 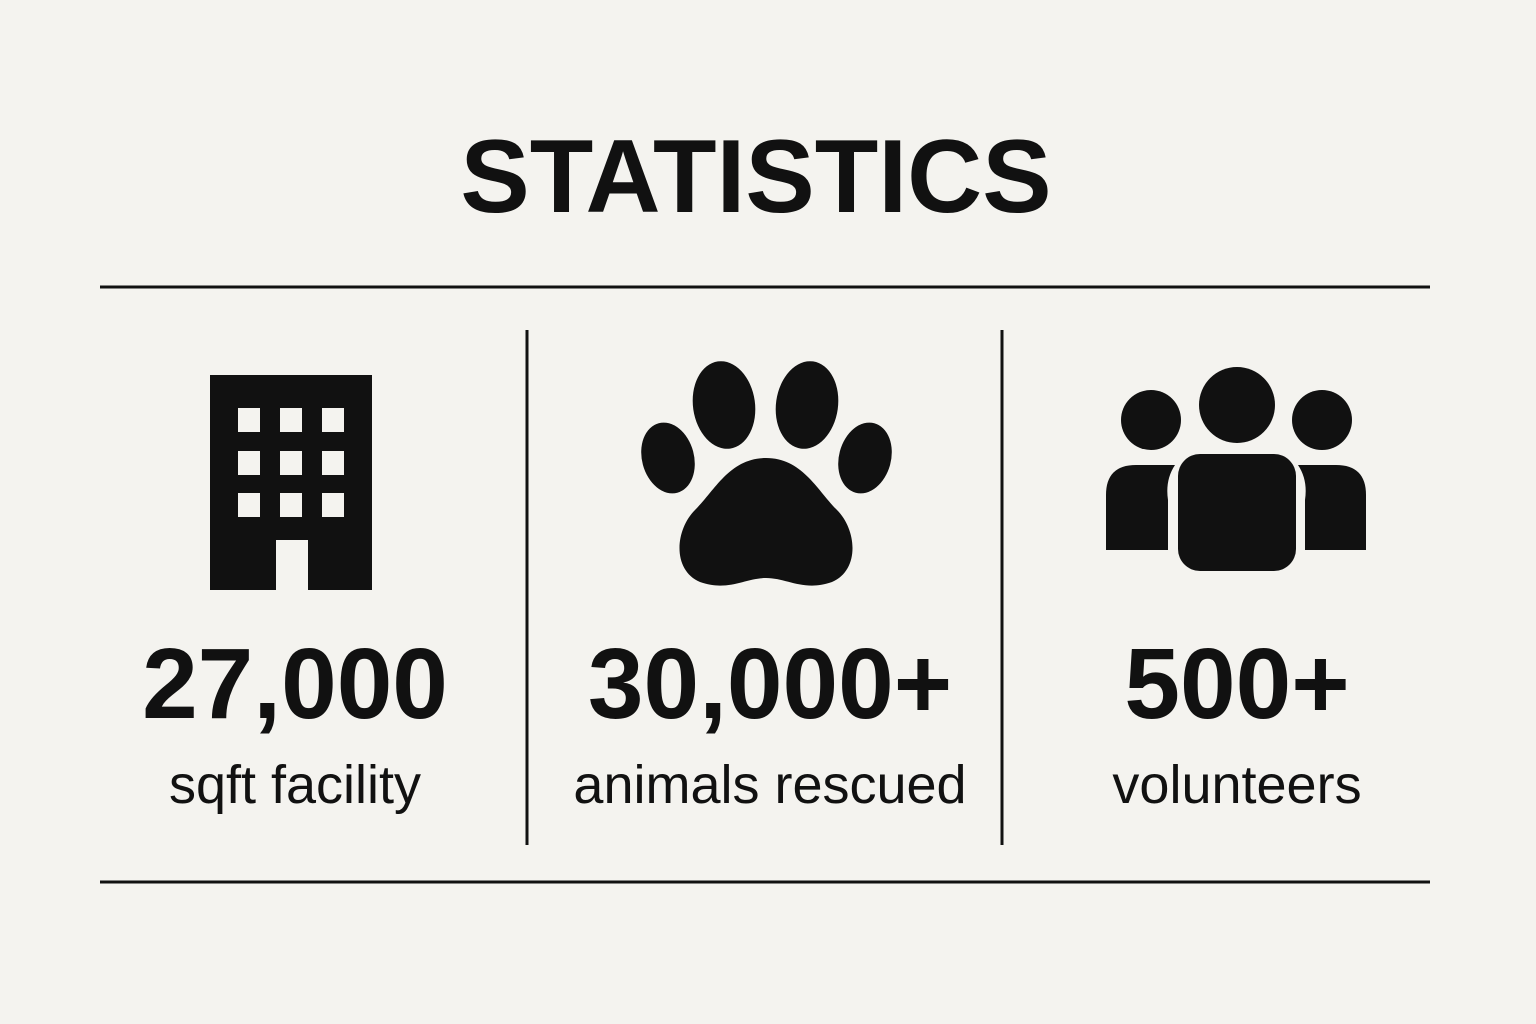 What do you see at coordinates (291, 483) in the screenshot?
I see `building-icon` at bounding box center [291, 483].